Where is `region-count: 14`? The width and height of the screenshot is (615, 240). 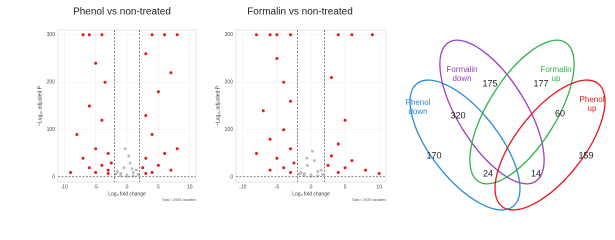
region-count: 14 is located at coordinates (536, 173).